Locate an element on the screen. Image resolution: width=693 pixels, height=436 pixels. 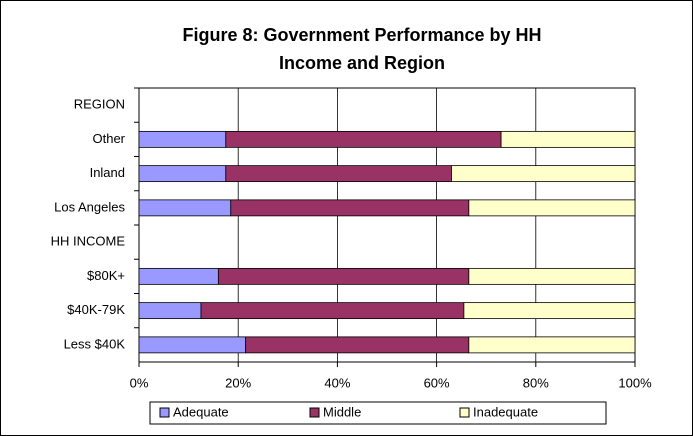
x-tick-label: 0% is located at coordinates (139, 382).